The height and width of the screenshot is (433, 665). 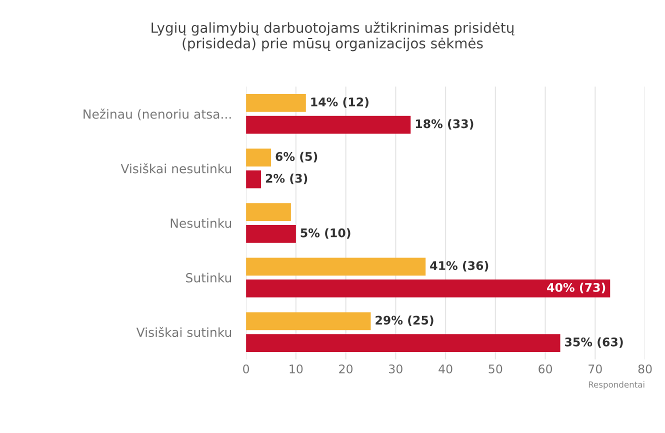 What do you see at coordinates (184, 332) in the screenshot?
I see `y-tick-label: Visiškai sutinku` at bounding box center [184, 332].